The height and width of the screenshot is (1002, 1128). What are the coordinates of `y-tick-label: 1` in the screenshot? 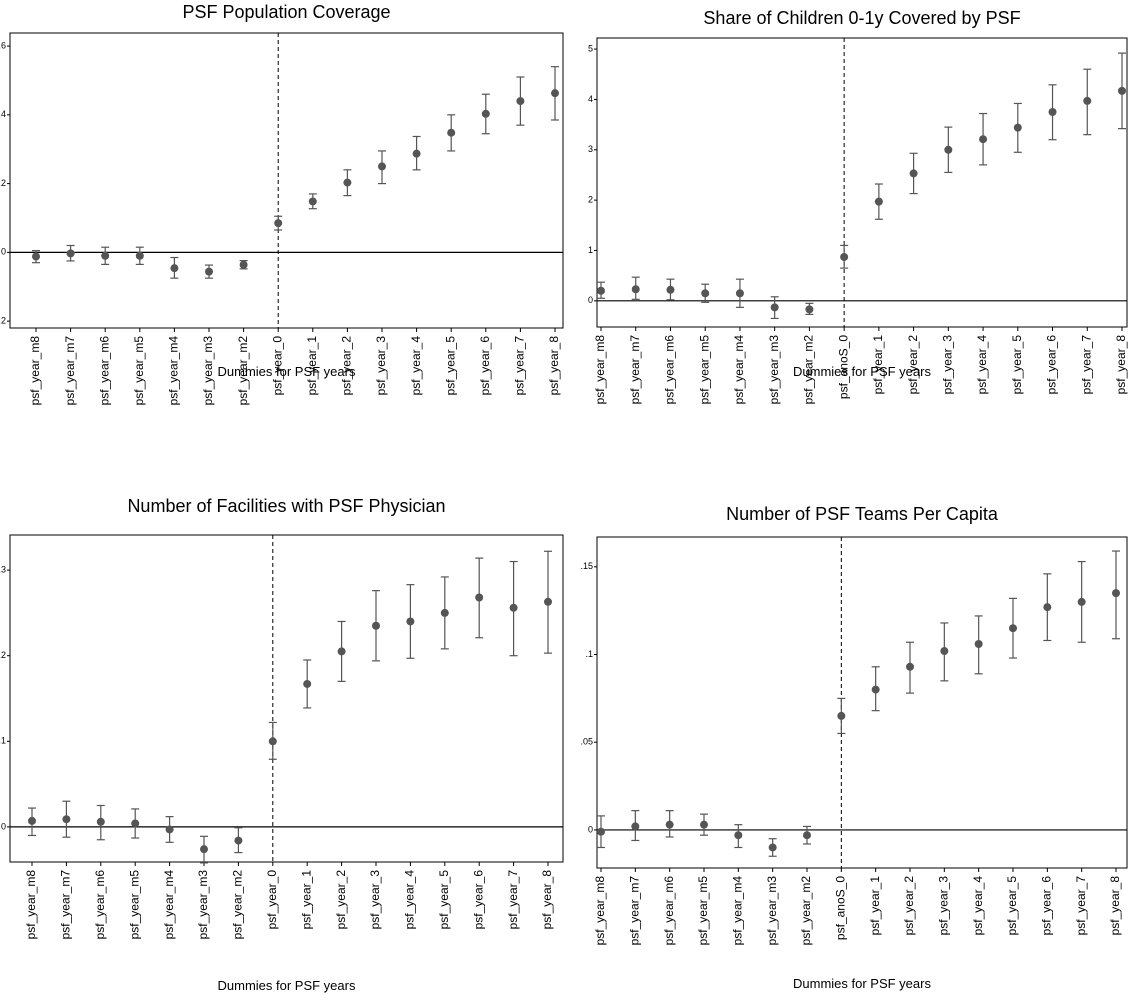 It's located at (590, 250).